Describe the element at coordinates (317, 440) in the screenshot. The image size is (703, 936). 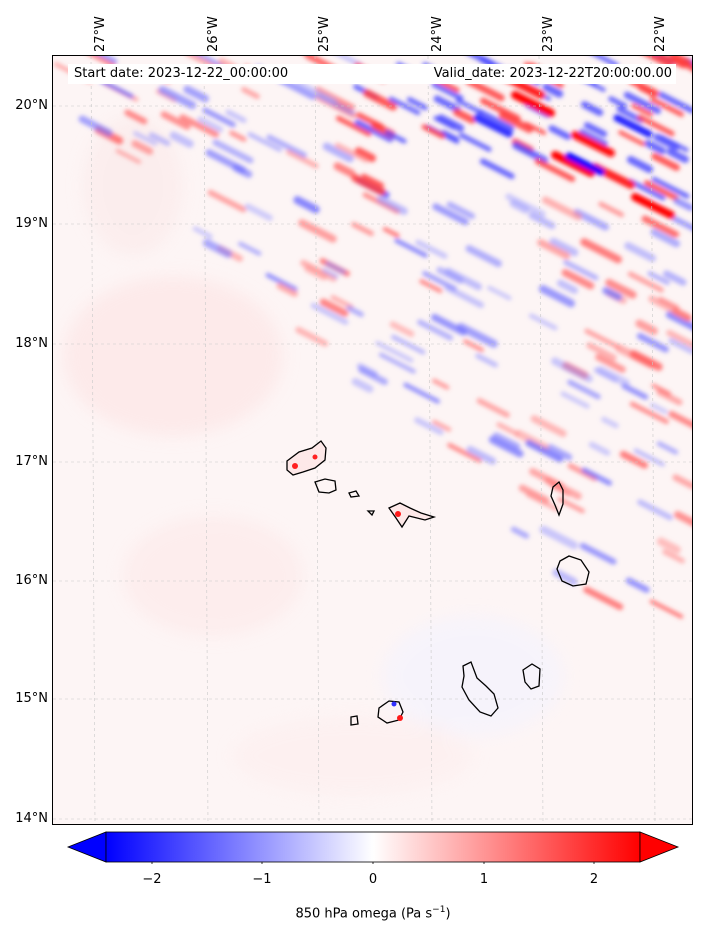
I see `meridian-line` at that location.